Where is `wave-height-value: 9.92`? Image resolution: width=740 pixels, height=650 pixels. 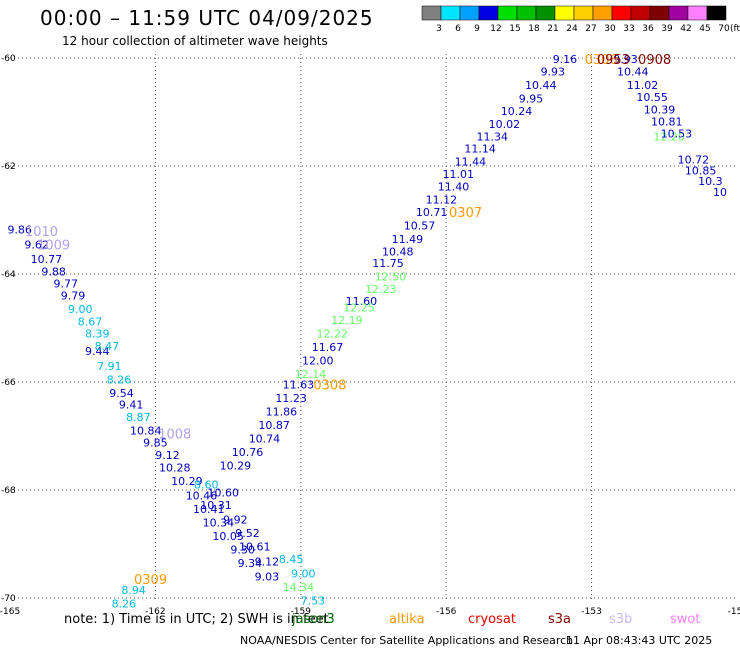 wave-height-value: 9.92 is located at coordinates (235, 520).